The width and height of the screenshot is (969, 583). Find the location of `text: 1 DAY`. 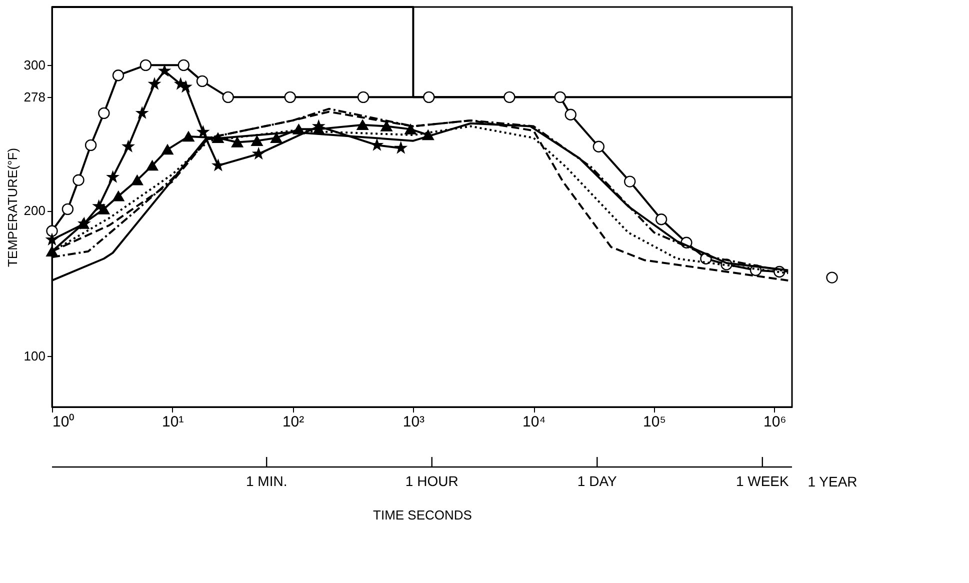

text: 1 DAY is located at coordinates (597, 481).